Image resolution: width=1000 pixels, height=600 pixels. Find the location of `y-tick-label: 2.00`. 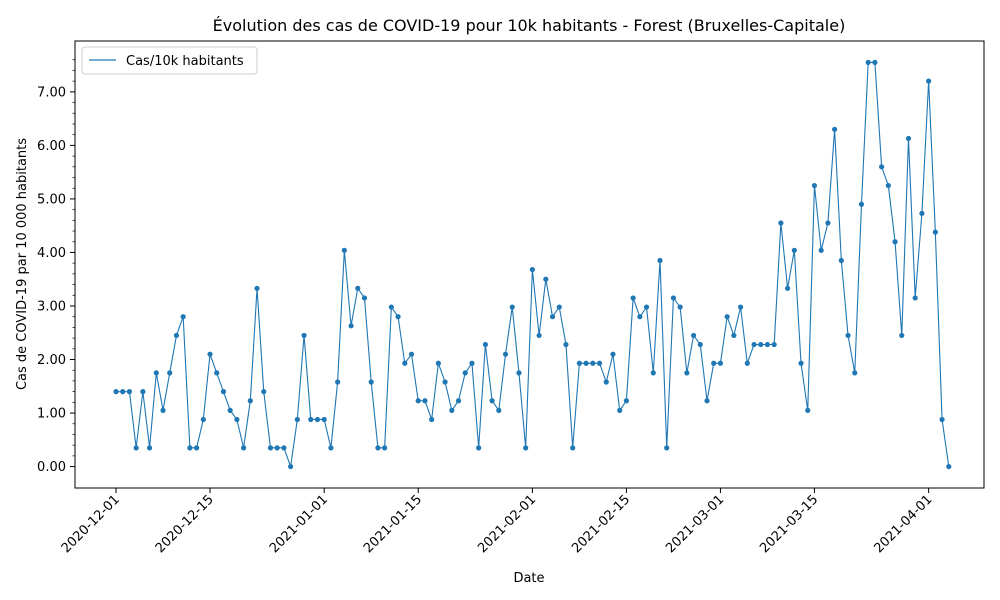

y-tick-label: 2.00 is located at coordinates (51, 360).